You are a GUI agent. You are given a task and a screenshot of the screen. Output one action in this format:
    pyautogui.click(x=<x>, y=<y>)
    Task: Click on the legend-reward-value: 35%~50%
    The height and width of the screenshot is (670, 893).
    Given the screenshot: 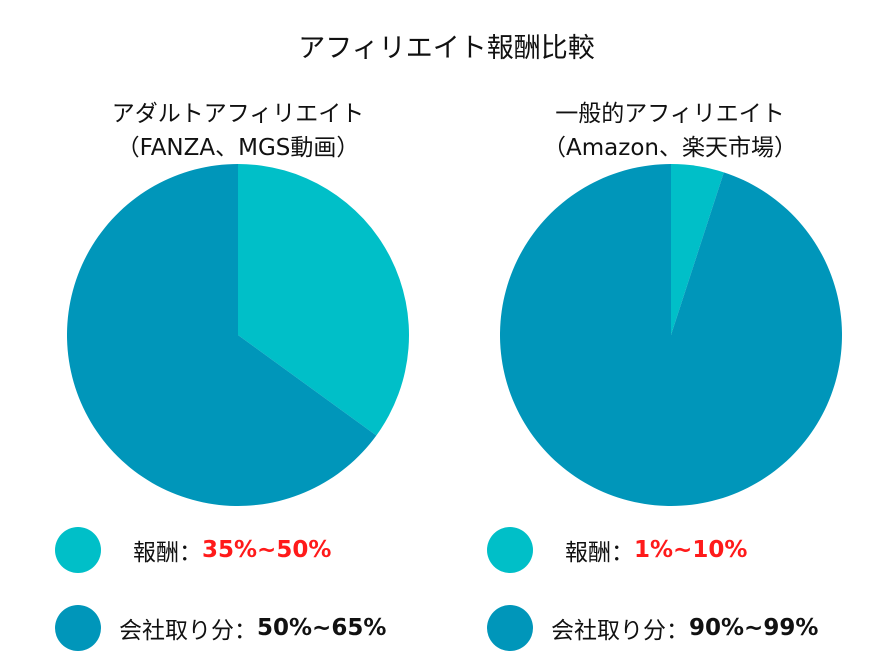 What is the action you would take?
    pyautogui.click(x=267, y=550)
    